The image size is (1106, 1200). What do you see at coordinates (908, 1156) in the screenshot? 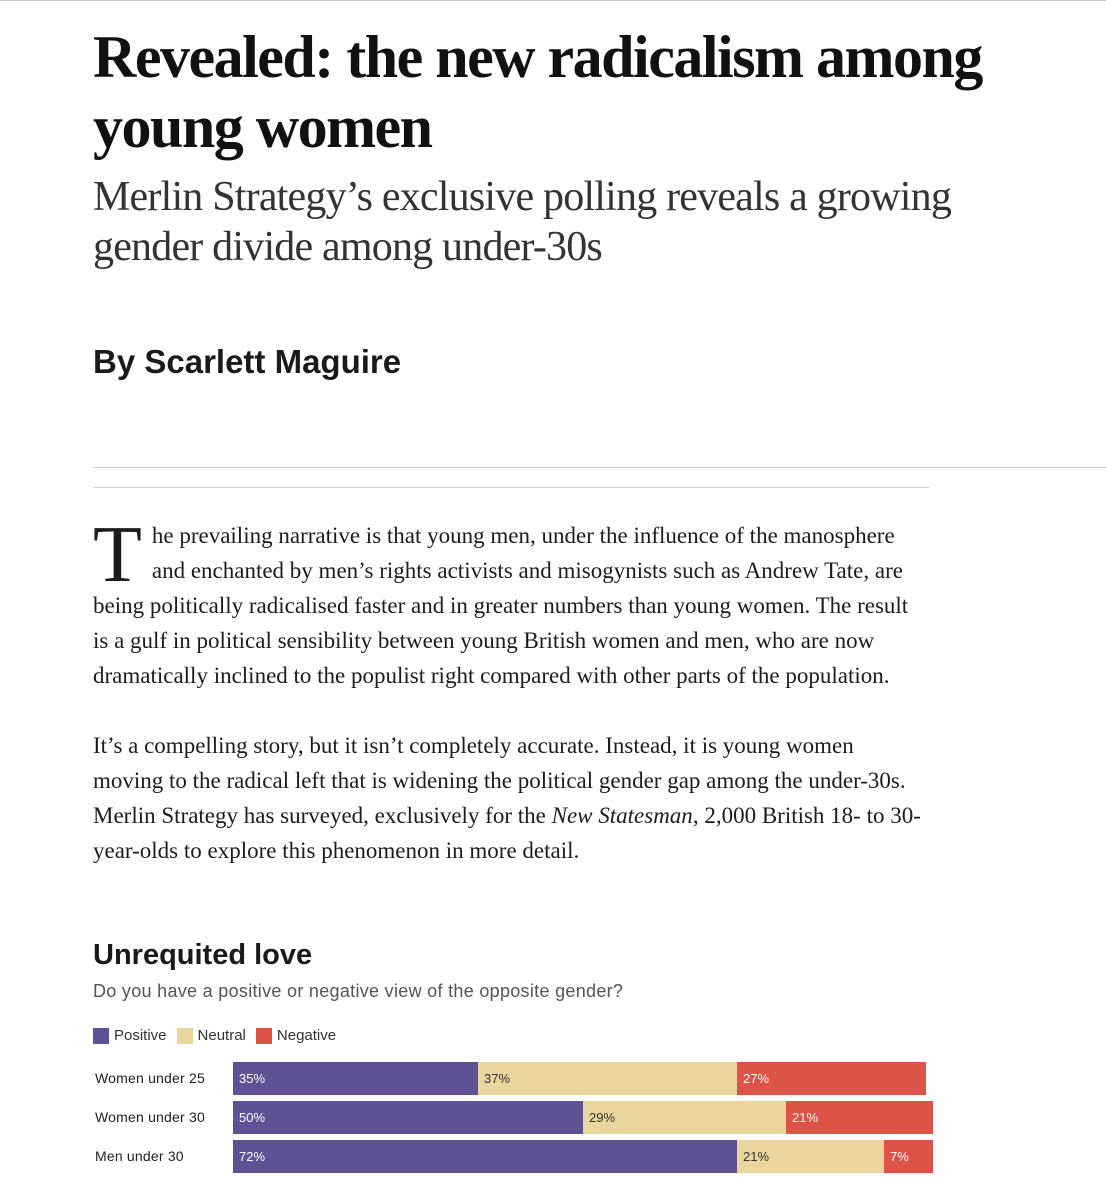
I see `bar-segment-negative: 7%` at bounding box center [908, 1156].